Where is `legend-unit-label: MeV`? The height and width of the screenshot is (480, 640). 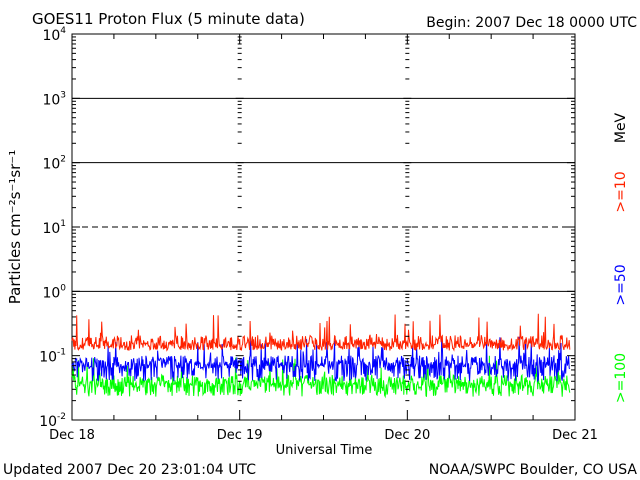 legend-unit-label: MeV is located at coordinates (621, 127).